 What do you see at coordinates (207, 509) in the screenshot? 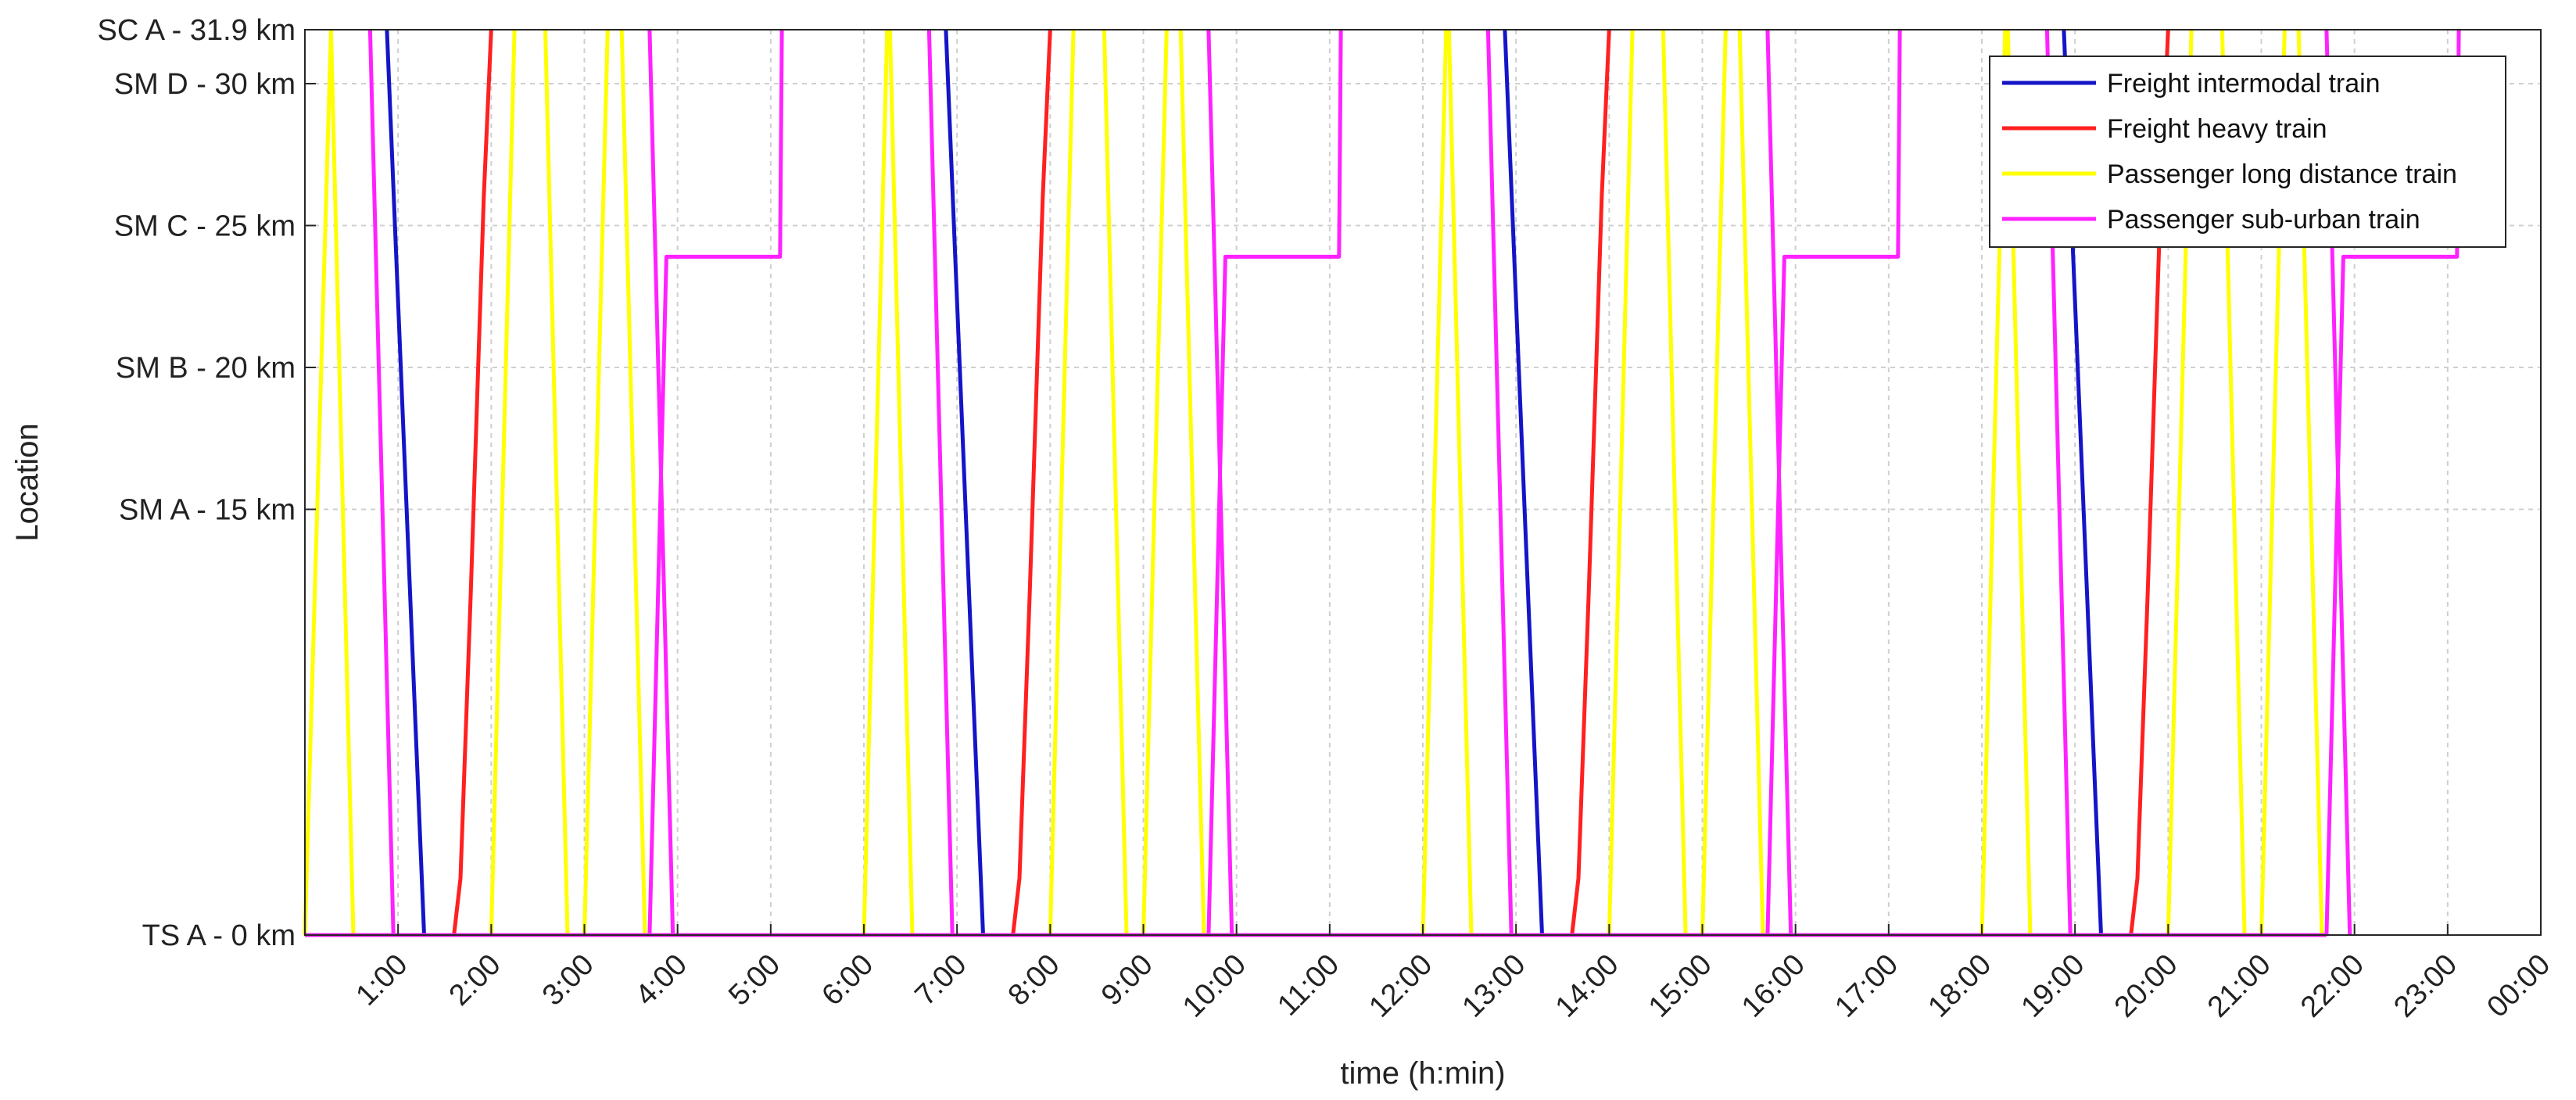
I see `y-tick-label-1: SM A - 15 km` at bounding box center [207, 509].